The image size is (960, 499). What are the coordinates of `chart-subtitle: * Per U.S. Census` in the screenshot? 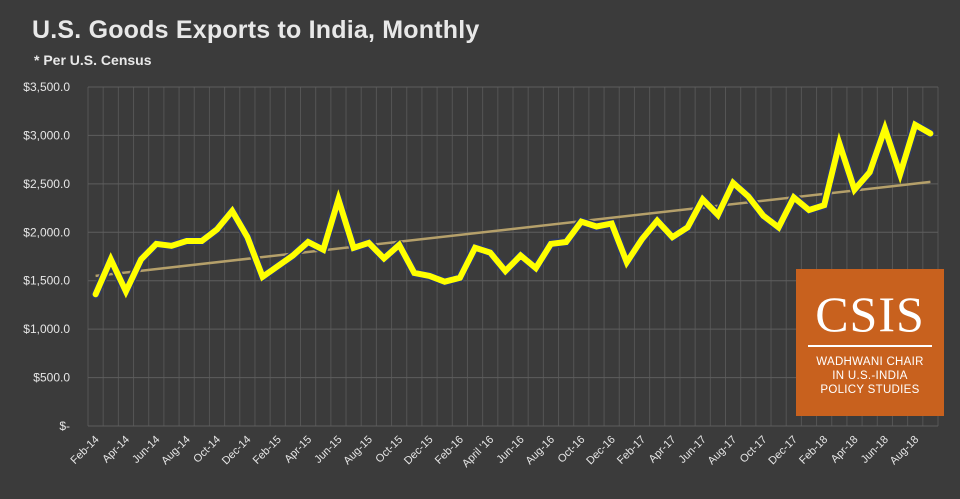 It's located at (93, 60).